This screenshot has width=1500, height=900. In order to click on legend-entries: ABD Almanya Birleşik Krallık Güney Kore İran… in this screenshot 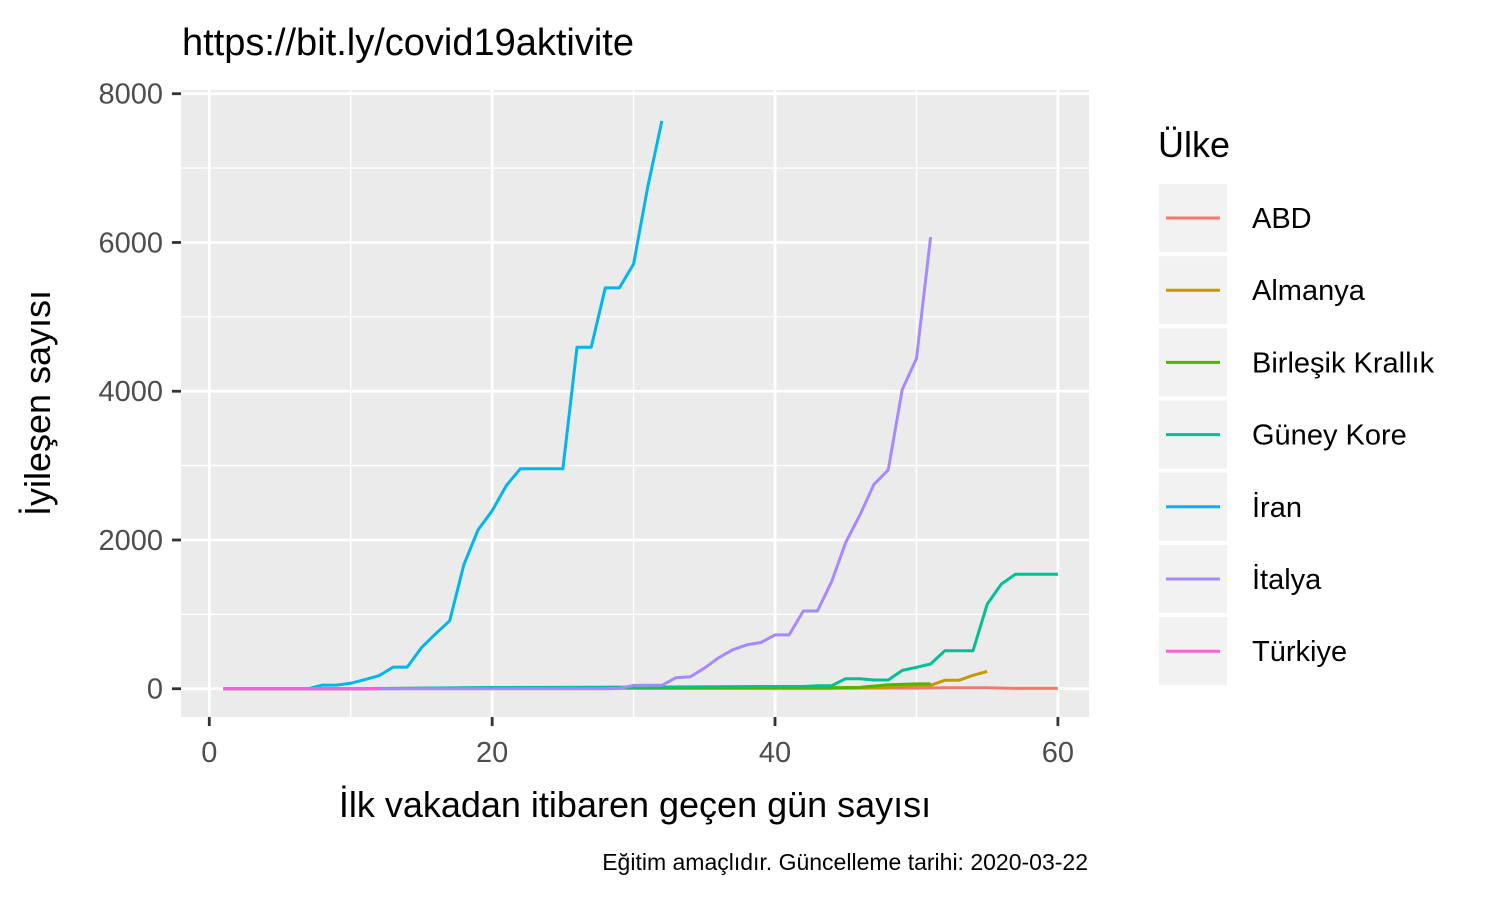, I will do `click(1297, 435)`.